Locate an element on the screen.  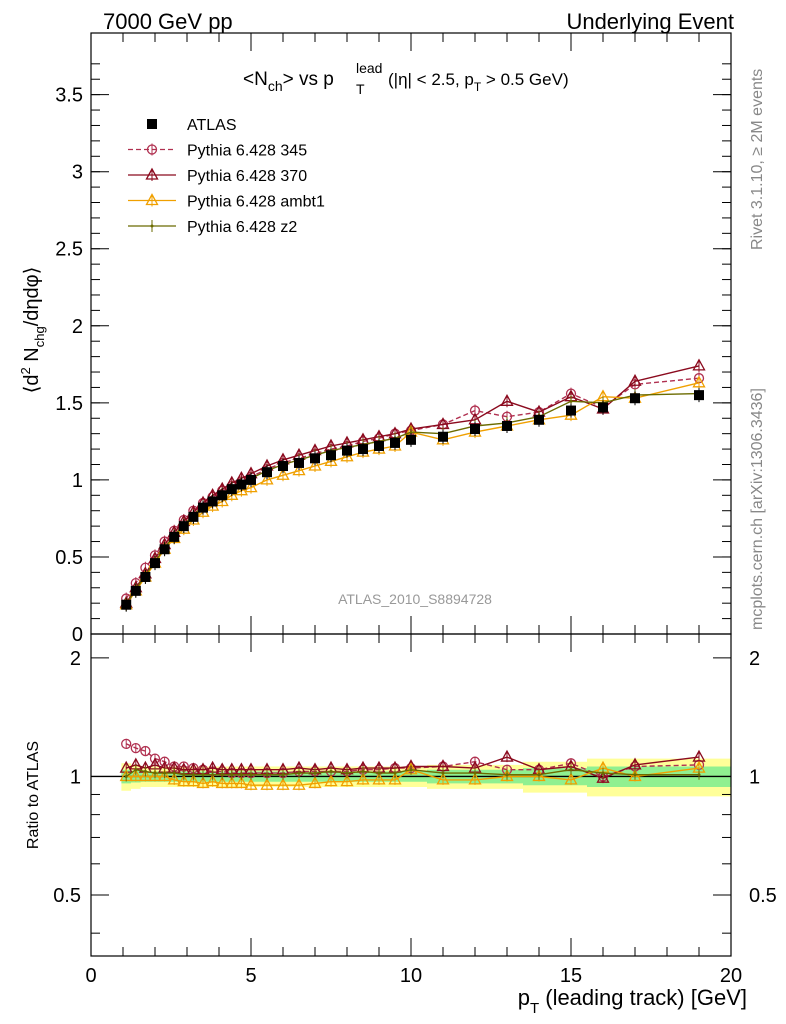
title-cut-a: (|η| < 2.5, p is located at coordinates (431, 79).